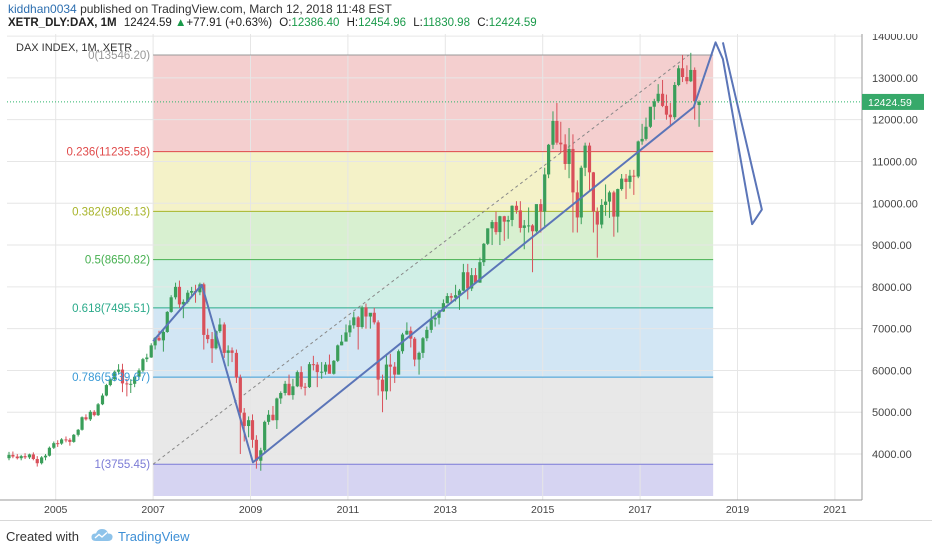  I want to click on fib-level-label: 0.236(11235.58), so click(109, 153).